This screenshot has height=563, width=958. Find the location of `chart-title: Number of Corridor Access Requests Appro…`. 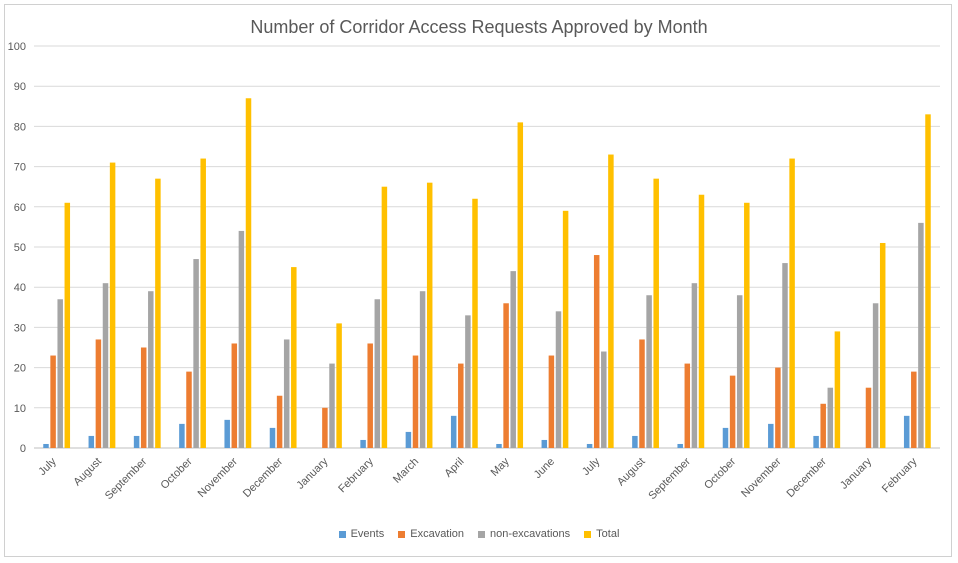

chart-title: Number of Corridor Access Requests Appro… is located at coordinates (479, 27).